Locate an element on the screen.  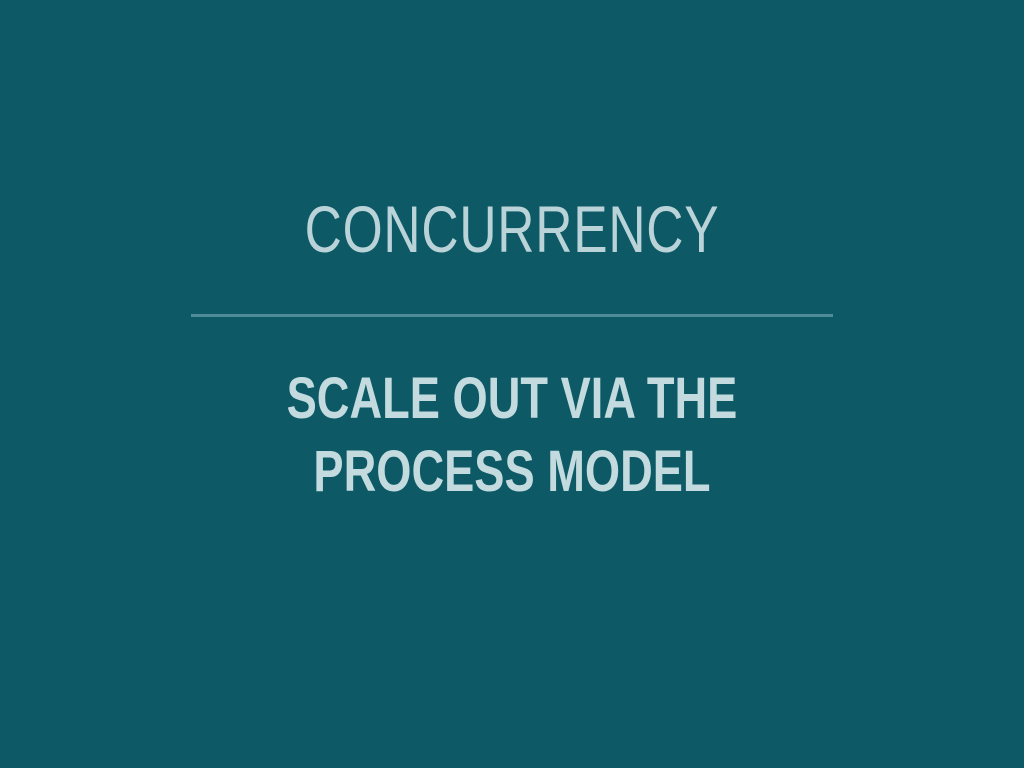
subtitle-line-1: SCALE OUT VIA THE is located at coordinates (512, 398).